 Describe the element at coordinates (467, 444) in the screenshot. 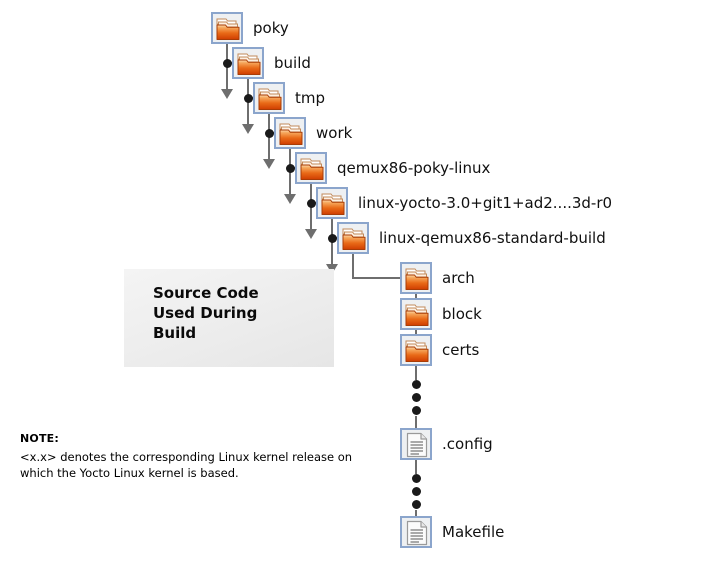

I see `node-label: .config` at that location.